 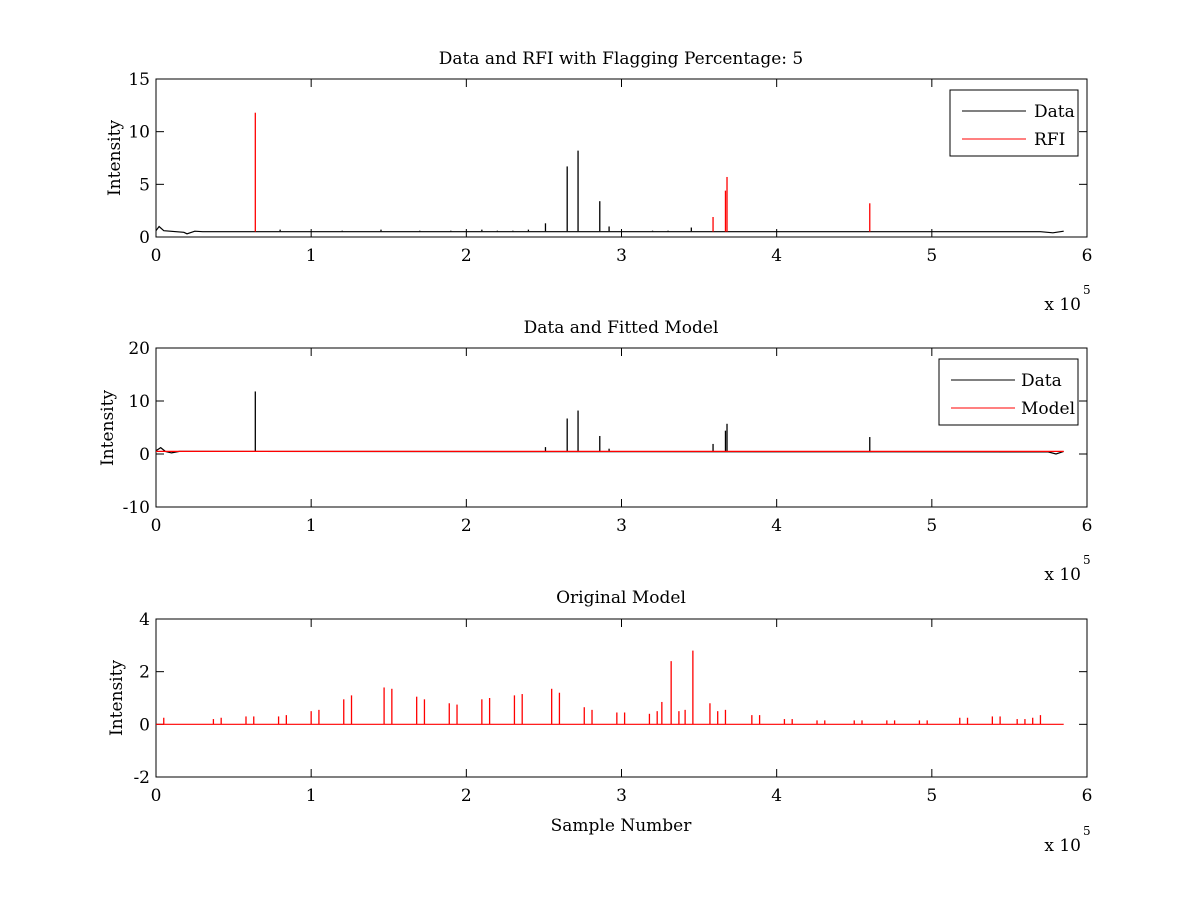 What do you see at coordinates (136, 508) in the screenshot?
I see `y-tick-label: -10` at bounding box center [136, 508].